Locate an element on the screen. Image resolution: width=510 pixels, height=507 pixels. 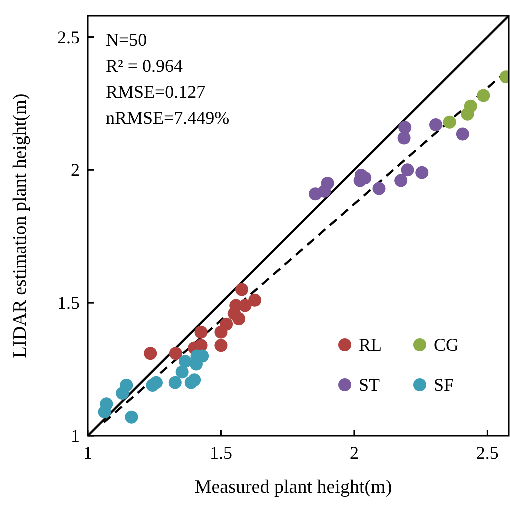
annotation: nRMSE=7.449% is located at coordinates (168, 118).